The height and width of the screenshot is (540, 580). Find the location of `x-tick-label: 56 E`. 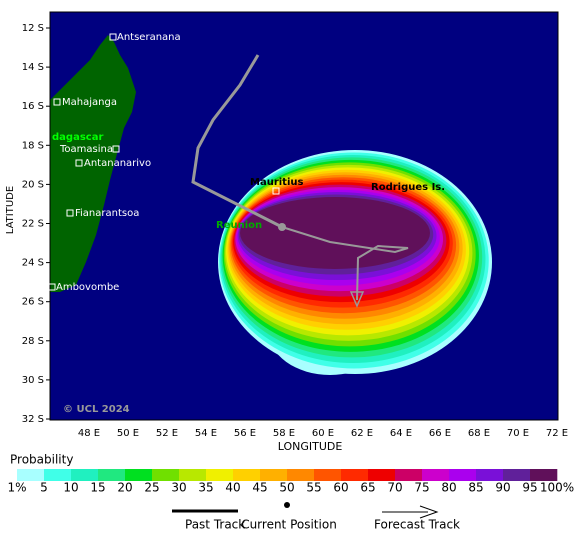

x-tick-label: 56 E is located at coordinates (245, 433).